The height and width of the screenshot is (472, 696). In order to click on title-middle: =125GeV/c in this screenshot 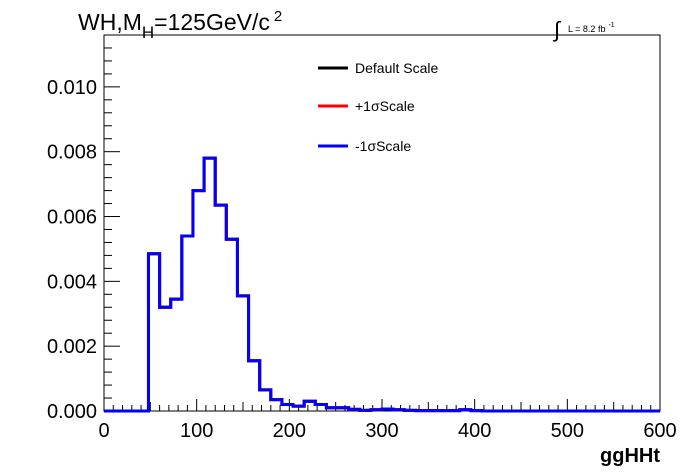, I will do `click(212, 22)`.